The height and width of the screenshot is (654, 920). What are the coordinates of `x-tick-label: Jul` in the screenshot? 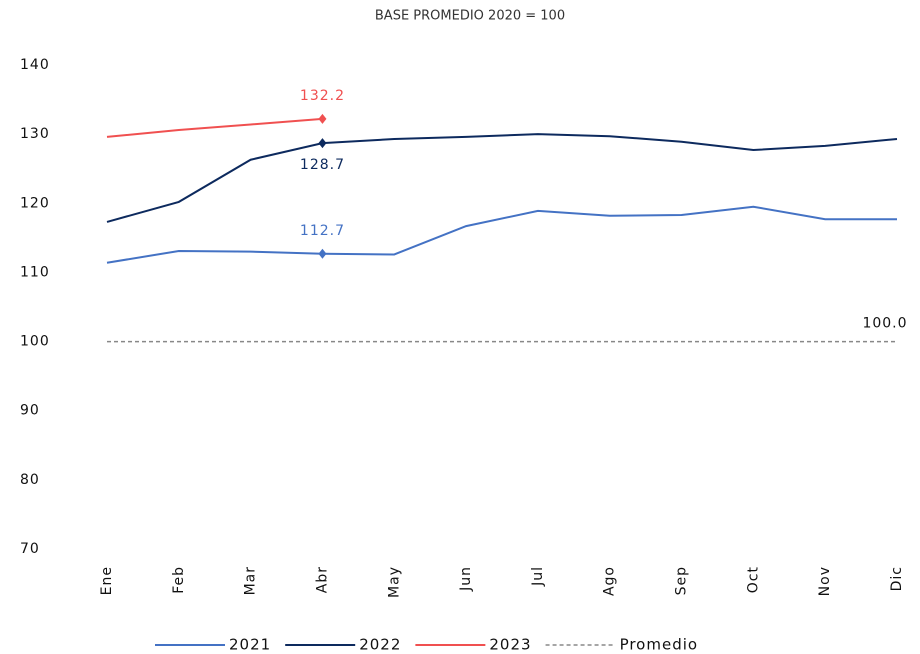 It's located at (538, 576).